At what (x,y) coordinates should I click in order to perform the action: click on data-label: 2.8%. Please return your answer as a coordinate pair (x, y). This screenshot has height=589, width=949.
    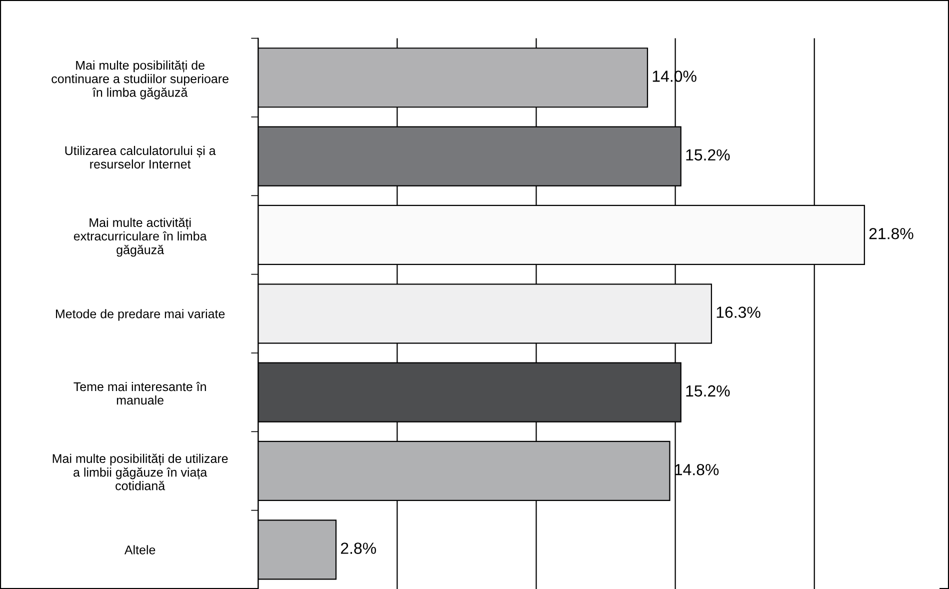
    Looking at the image, I should click on (358, 548).